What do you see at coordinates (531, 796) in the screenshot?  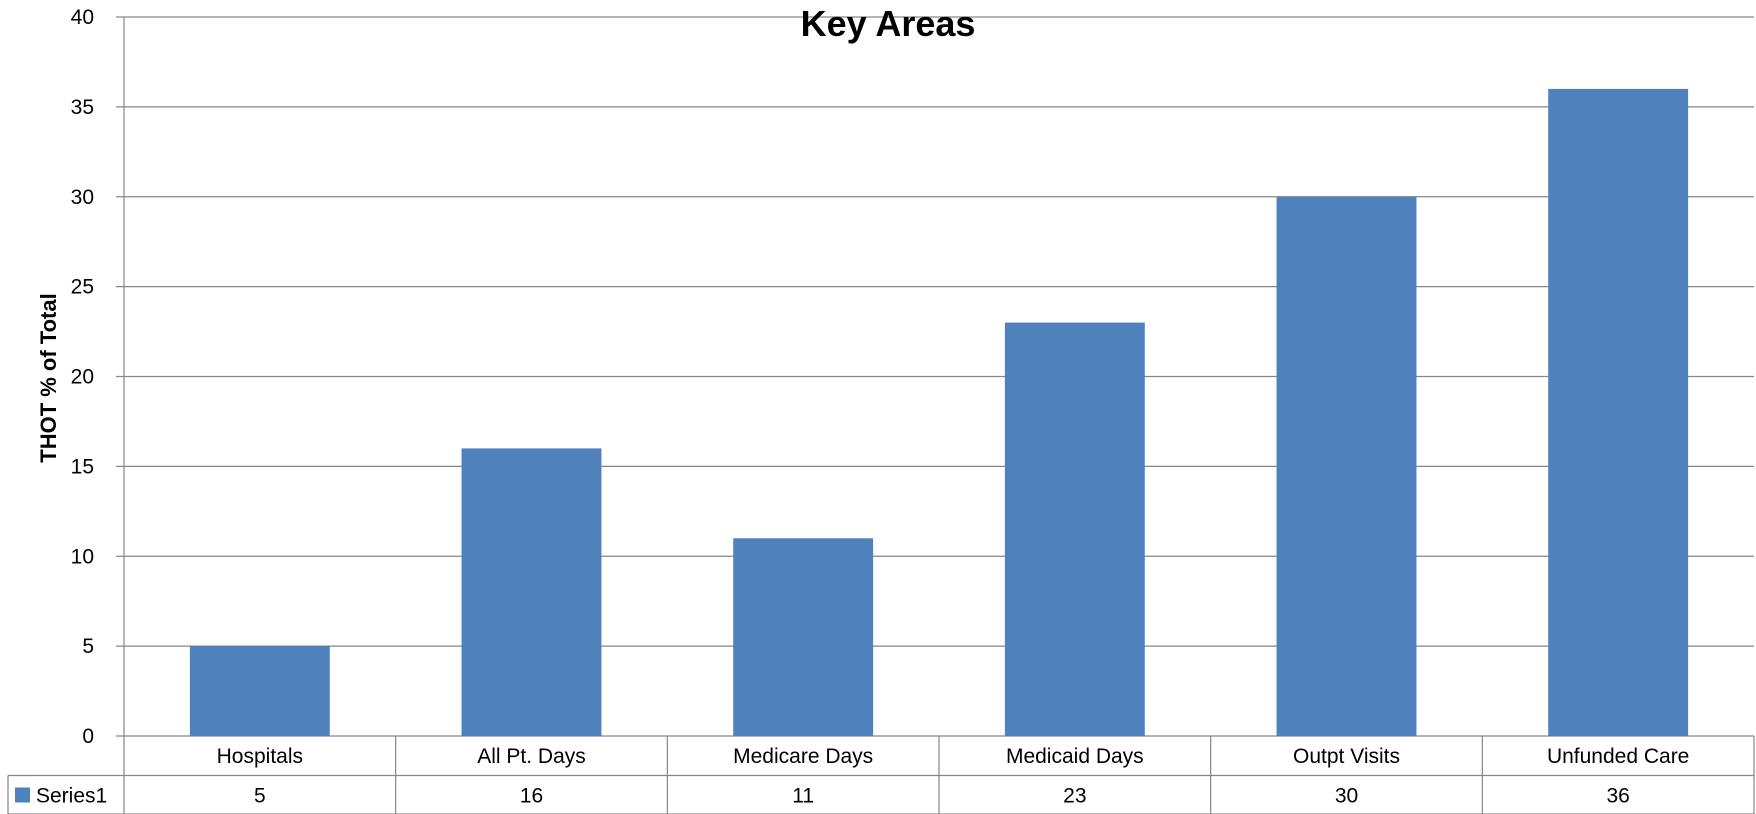 I see `data-label: 16` at bounding box center [531, 796].